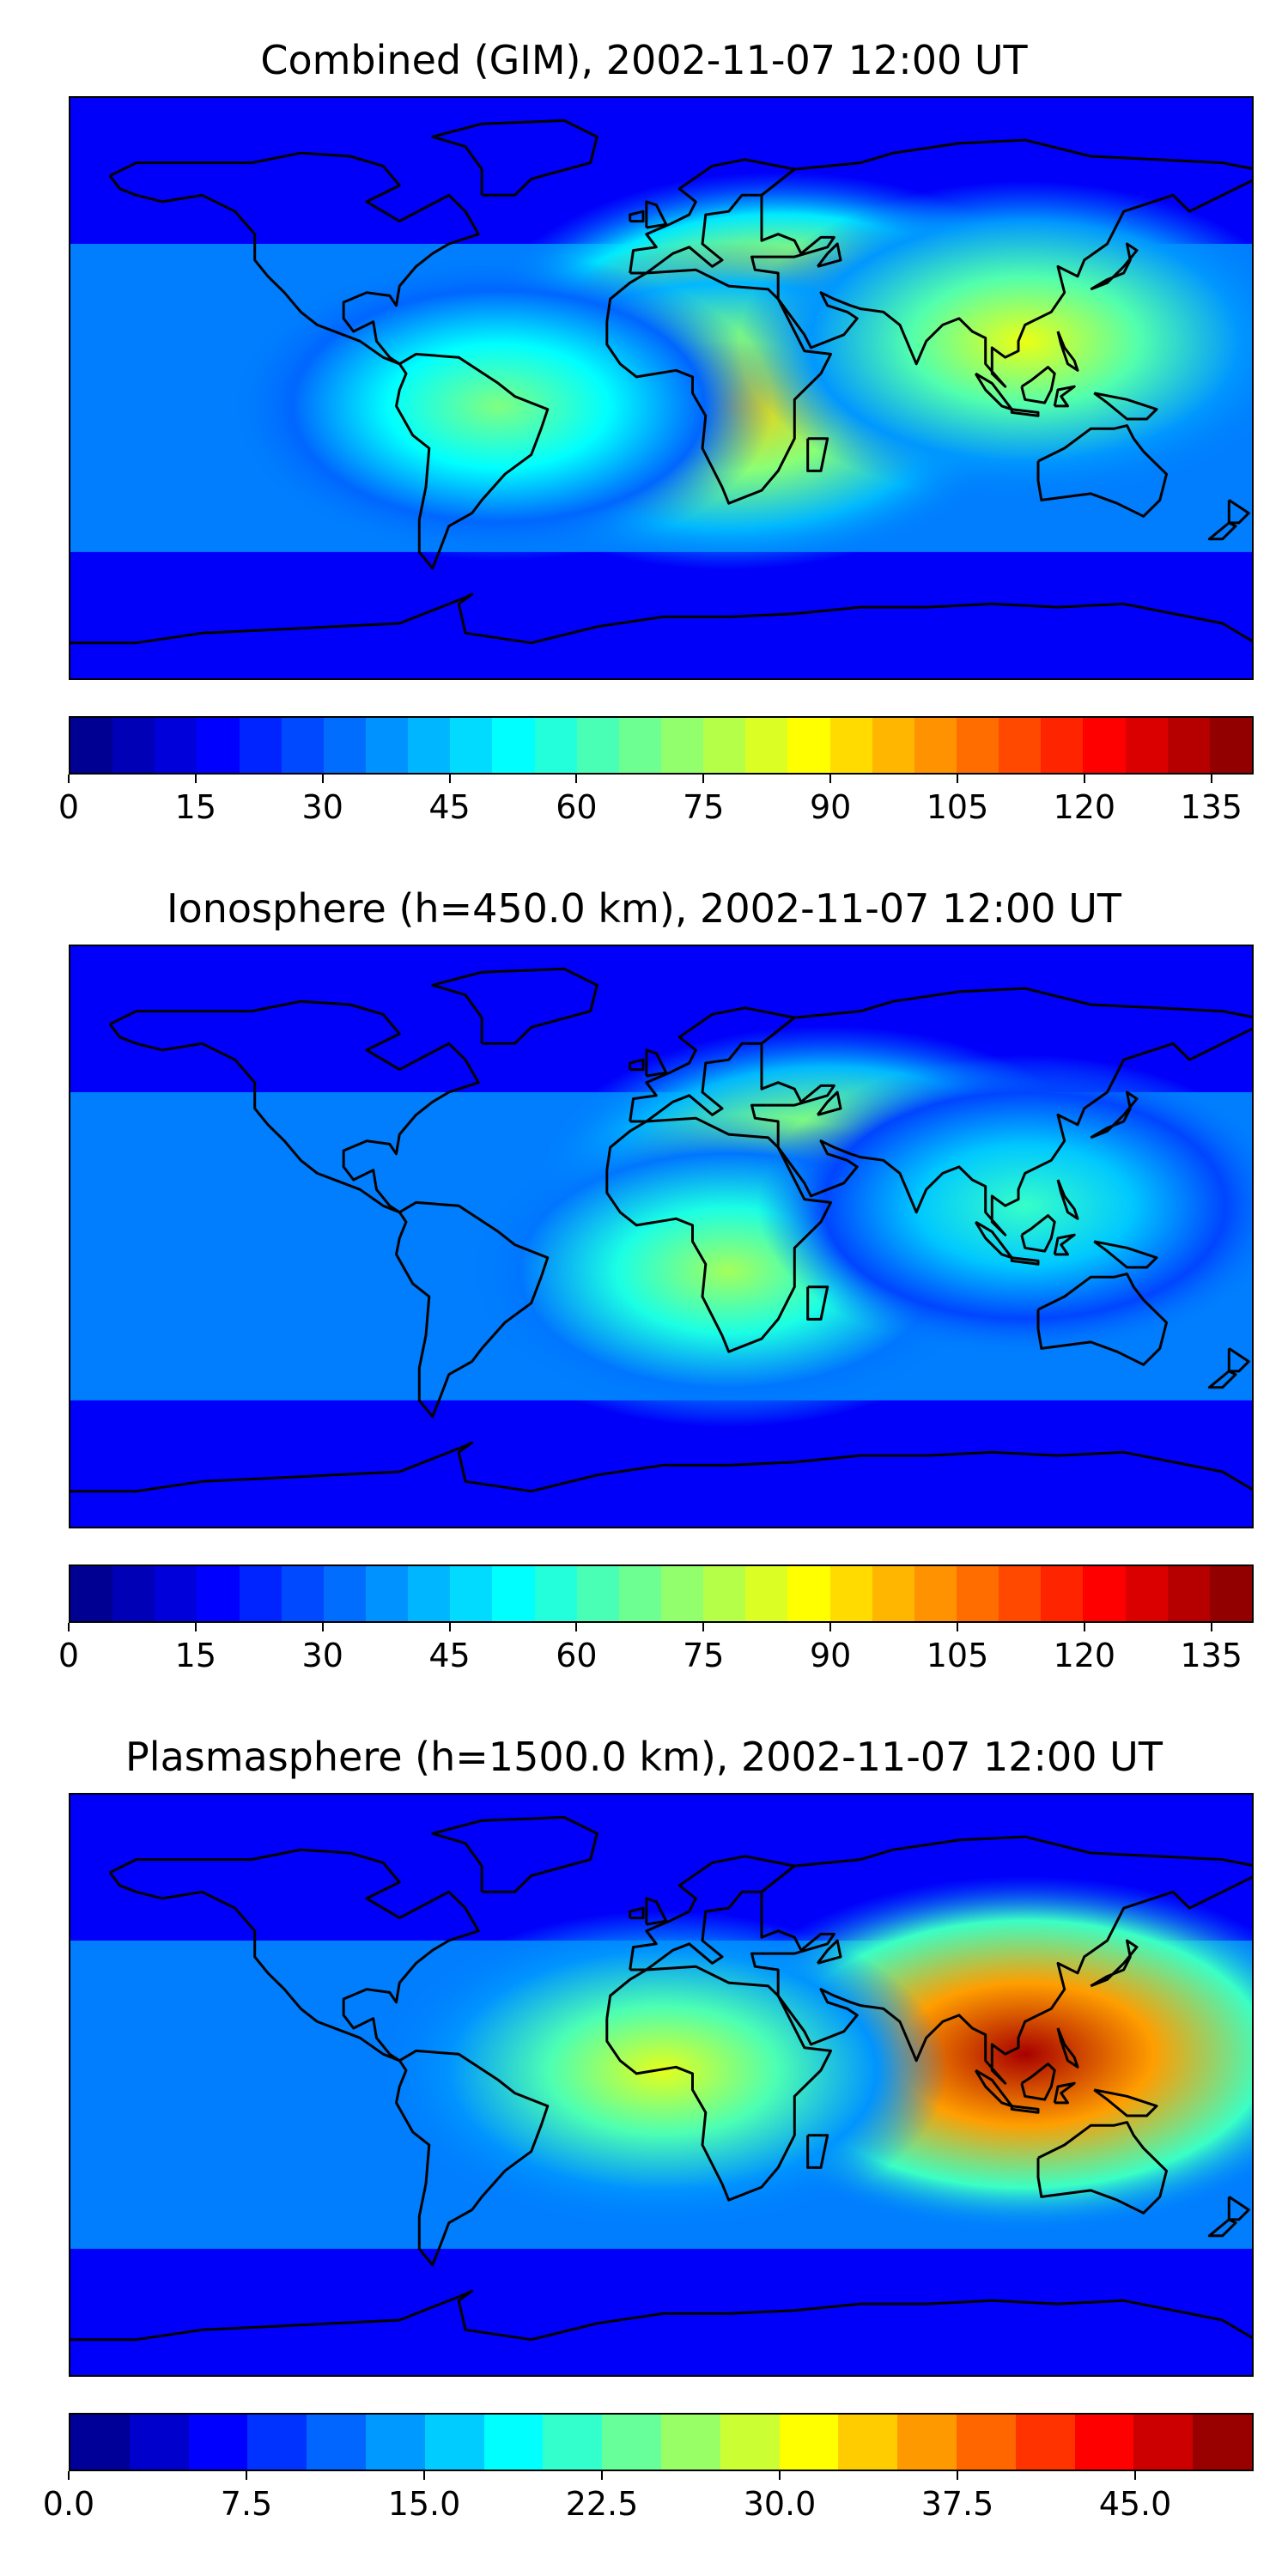 This screenshot has height=2576, width=1288. I want to click on tec-hotspot, so click(499, 406).